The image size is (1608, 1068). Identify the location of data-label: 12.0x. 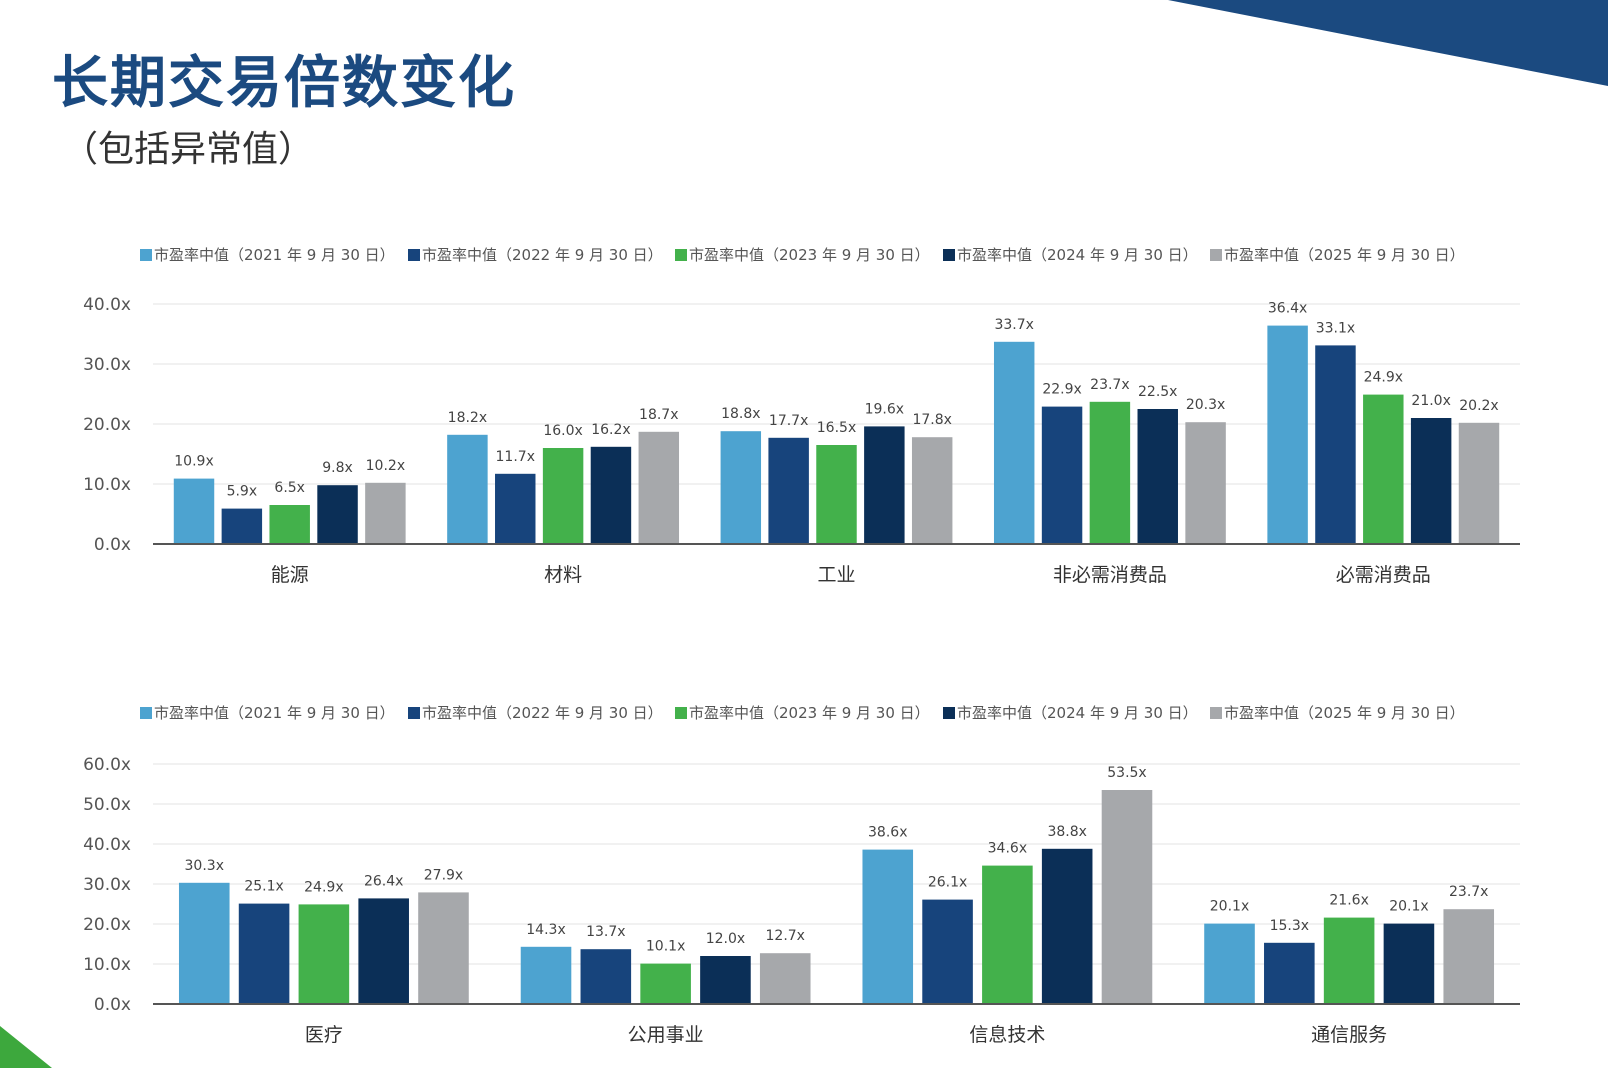
(725, 939).